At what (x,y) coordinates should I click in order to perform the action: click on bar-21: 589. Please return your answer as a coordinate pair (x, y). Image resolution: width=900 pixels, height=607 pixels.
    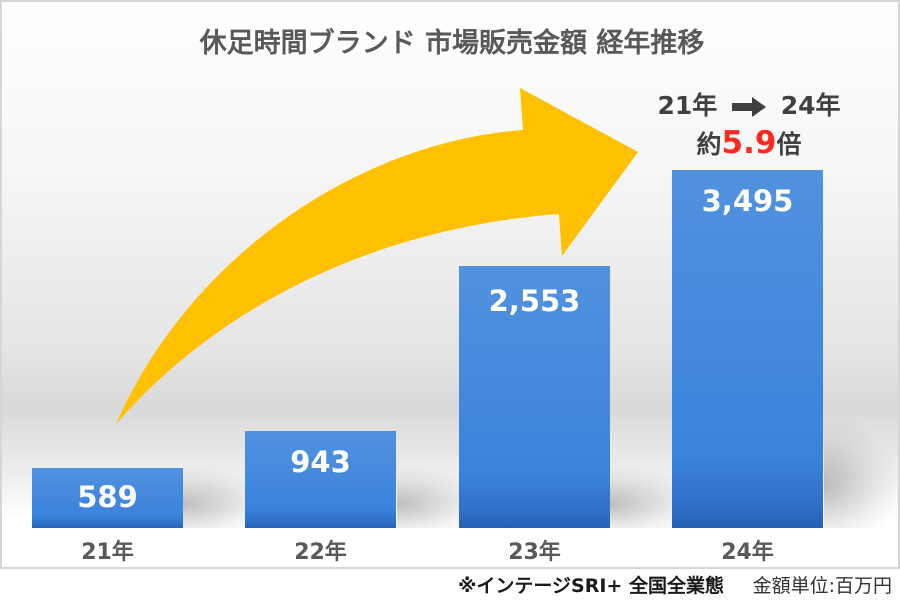
    Looking at the image, I should click on (107, 498).